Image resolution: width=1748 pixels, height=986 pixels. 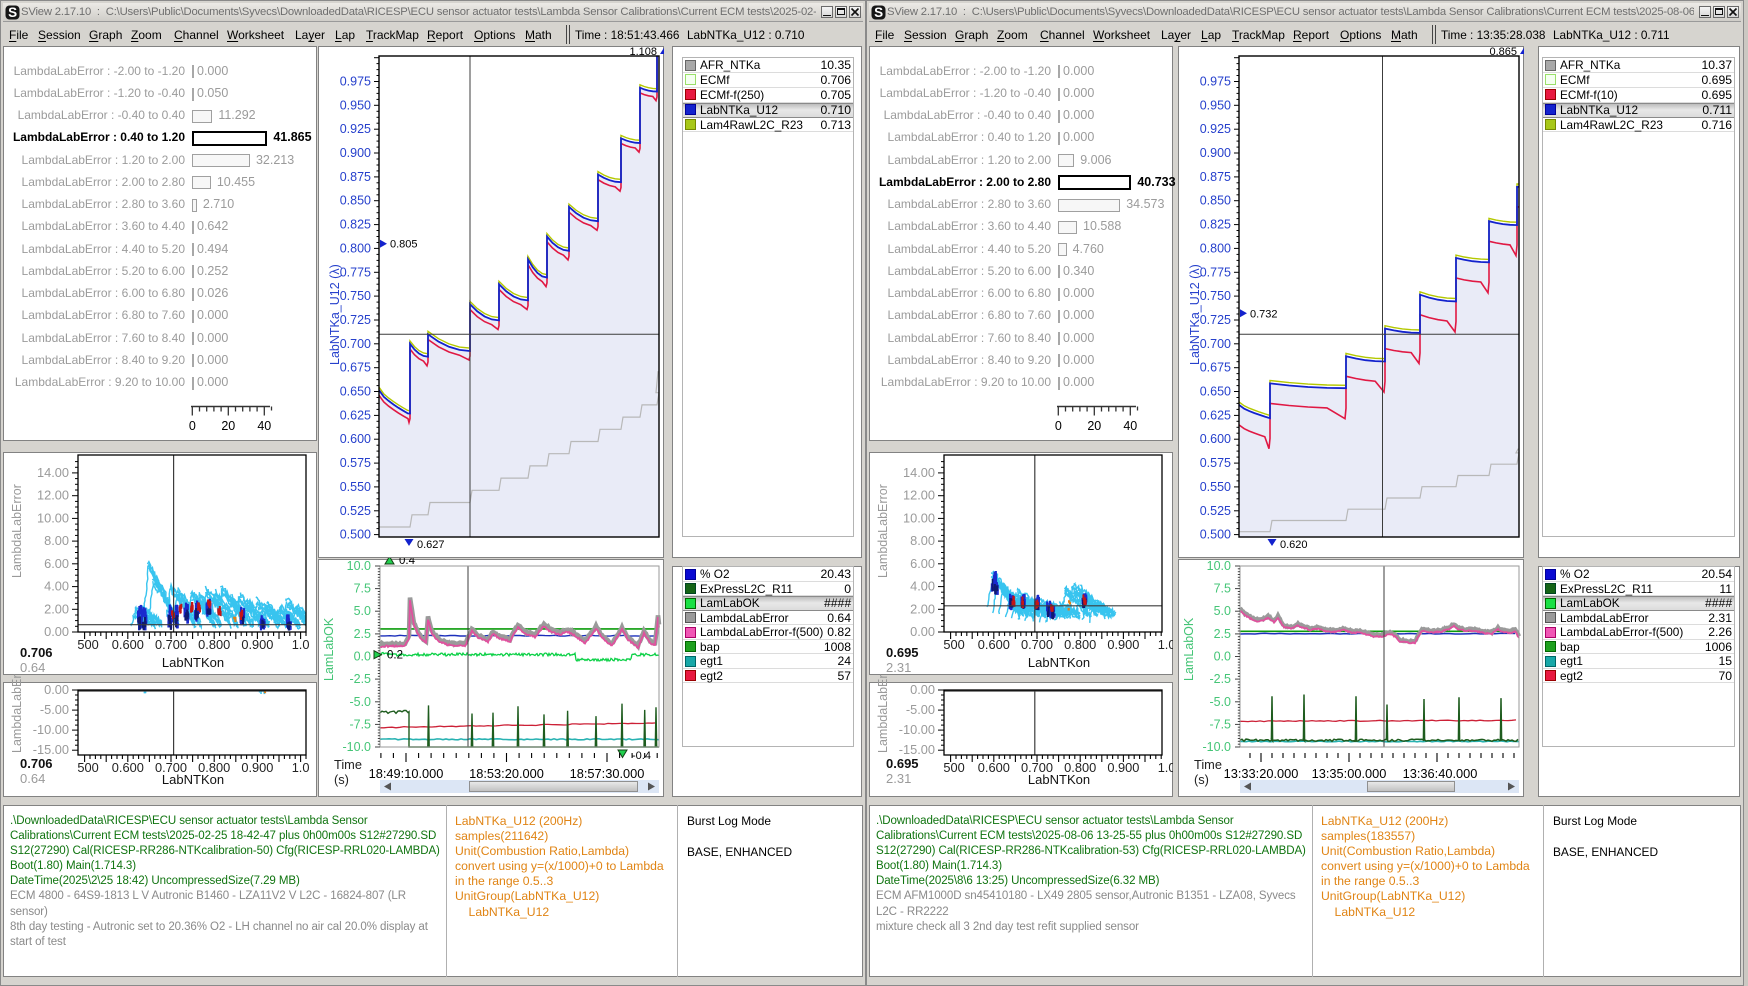 What do you see at coordinates (360, 724) in the screenshot?
I see `svg-text: -7.5` at bounding box center [360, 724].